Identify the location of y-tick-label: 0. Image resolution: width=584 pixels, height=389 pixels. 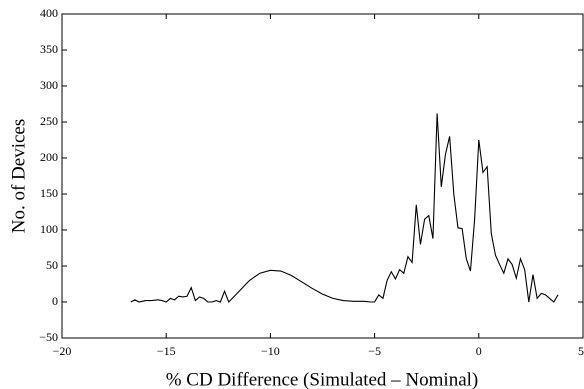
(55, 301).